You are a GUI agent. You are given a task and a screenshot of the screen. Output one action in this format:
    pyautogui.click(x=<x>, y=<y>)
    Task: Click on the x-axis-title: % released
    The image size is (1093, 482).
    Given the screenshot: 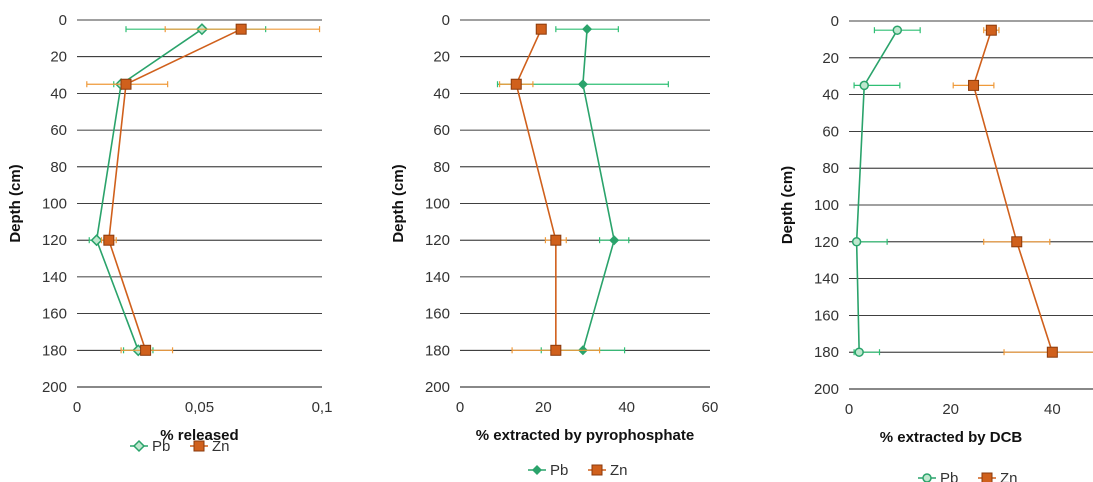 What is the action you would take?
    pyautogui.click(x=199, y=435)
    